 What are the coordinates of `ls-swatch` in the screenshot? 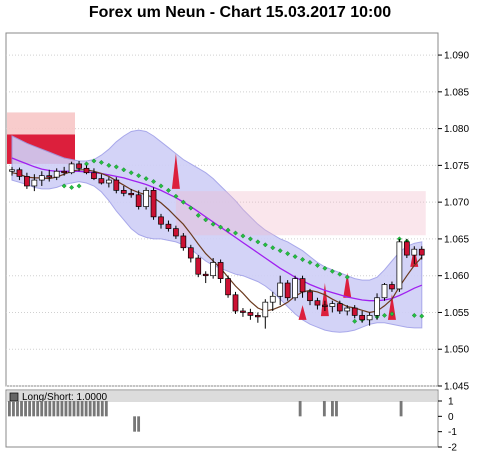 It's located at (14, 397).